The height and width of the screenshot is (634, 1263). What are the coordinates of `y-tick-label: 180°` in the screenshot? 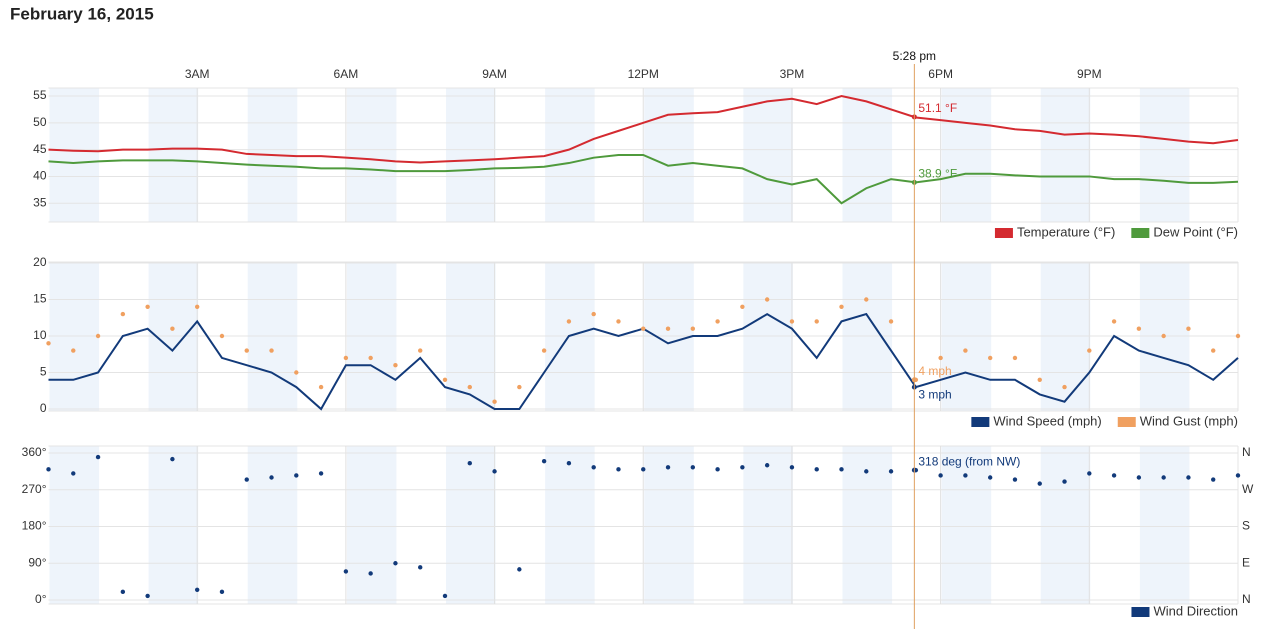 It's located at (34, 526).